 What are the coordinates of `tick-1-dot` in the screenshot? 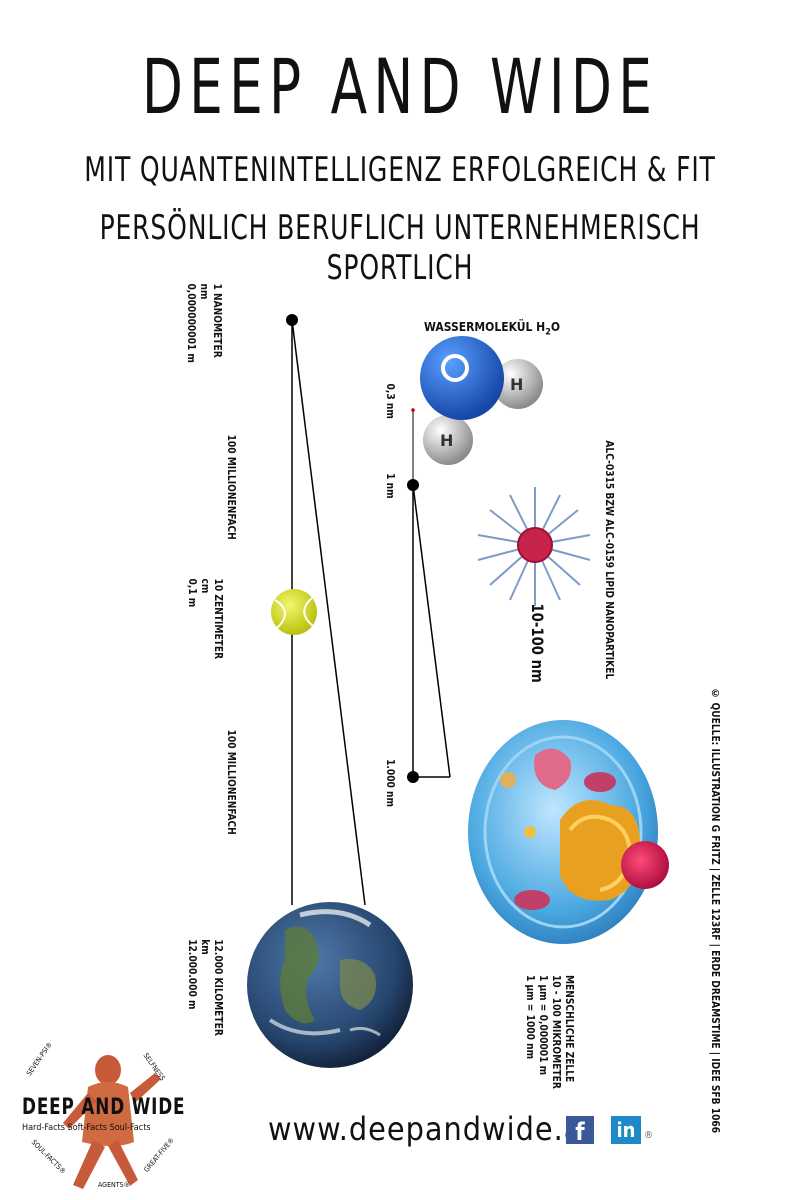 It's located at (413, 485).